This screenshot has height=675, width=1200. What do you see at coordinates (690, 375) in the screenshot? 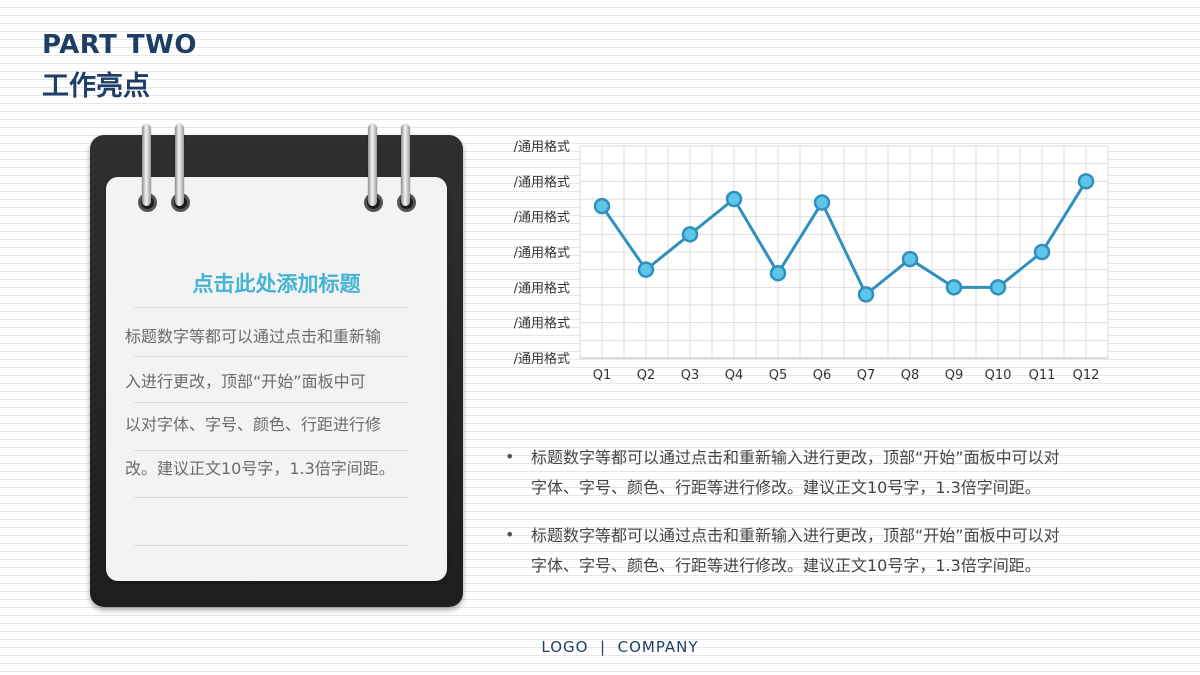
I see `x-tick-label: Q3` at bounding box center [690, 375].